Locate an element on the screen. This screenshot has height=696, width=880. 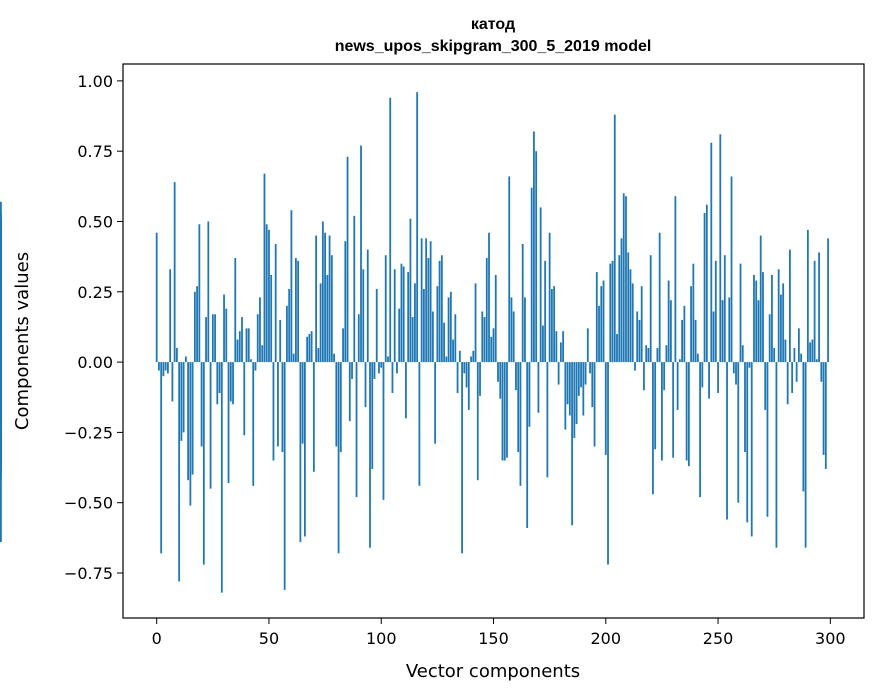
y-tick-label: −0.50 is located at coordinates (88, 503).